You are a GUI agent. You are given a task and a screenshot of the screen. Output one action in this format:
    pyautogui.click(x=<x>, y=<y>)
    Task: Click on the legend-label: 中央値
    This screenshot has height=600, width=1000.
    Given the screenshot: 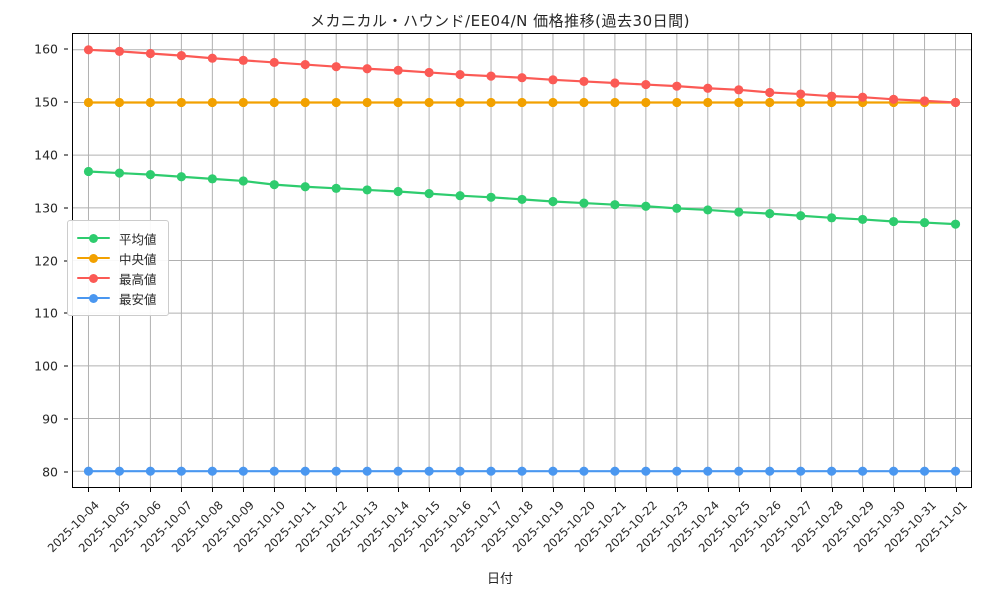 What is the action you would take?
    pyautogui.click(x=138, y=259)
    